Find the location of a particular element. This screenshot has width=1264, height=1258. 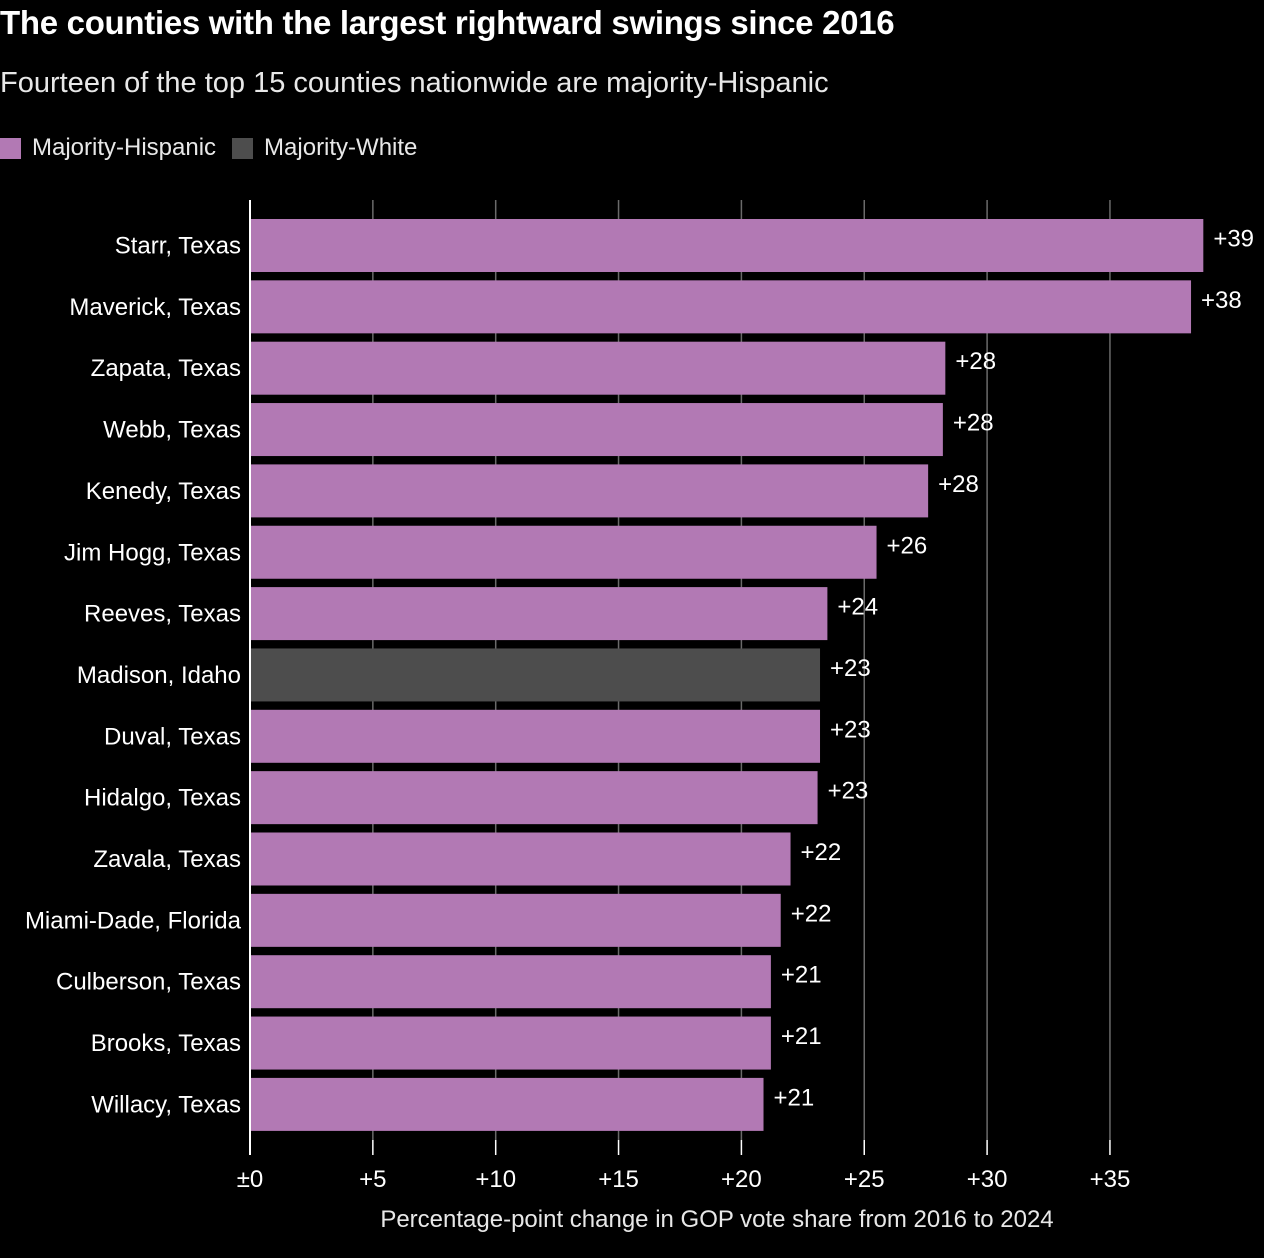

category-label: Reeves, Texas is located at coordinates (162, 614).